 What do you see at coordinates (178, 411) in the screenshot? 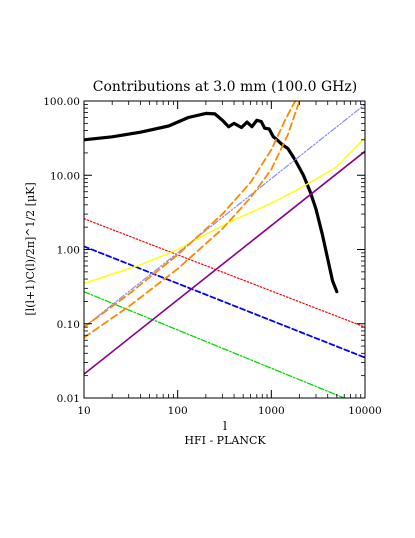
I see `x-tick-label: 100` at bounding box center [178, 411].